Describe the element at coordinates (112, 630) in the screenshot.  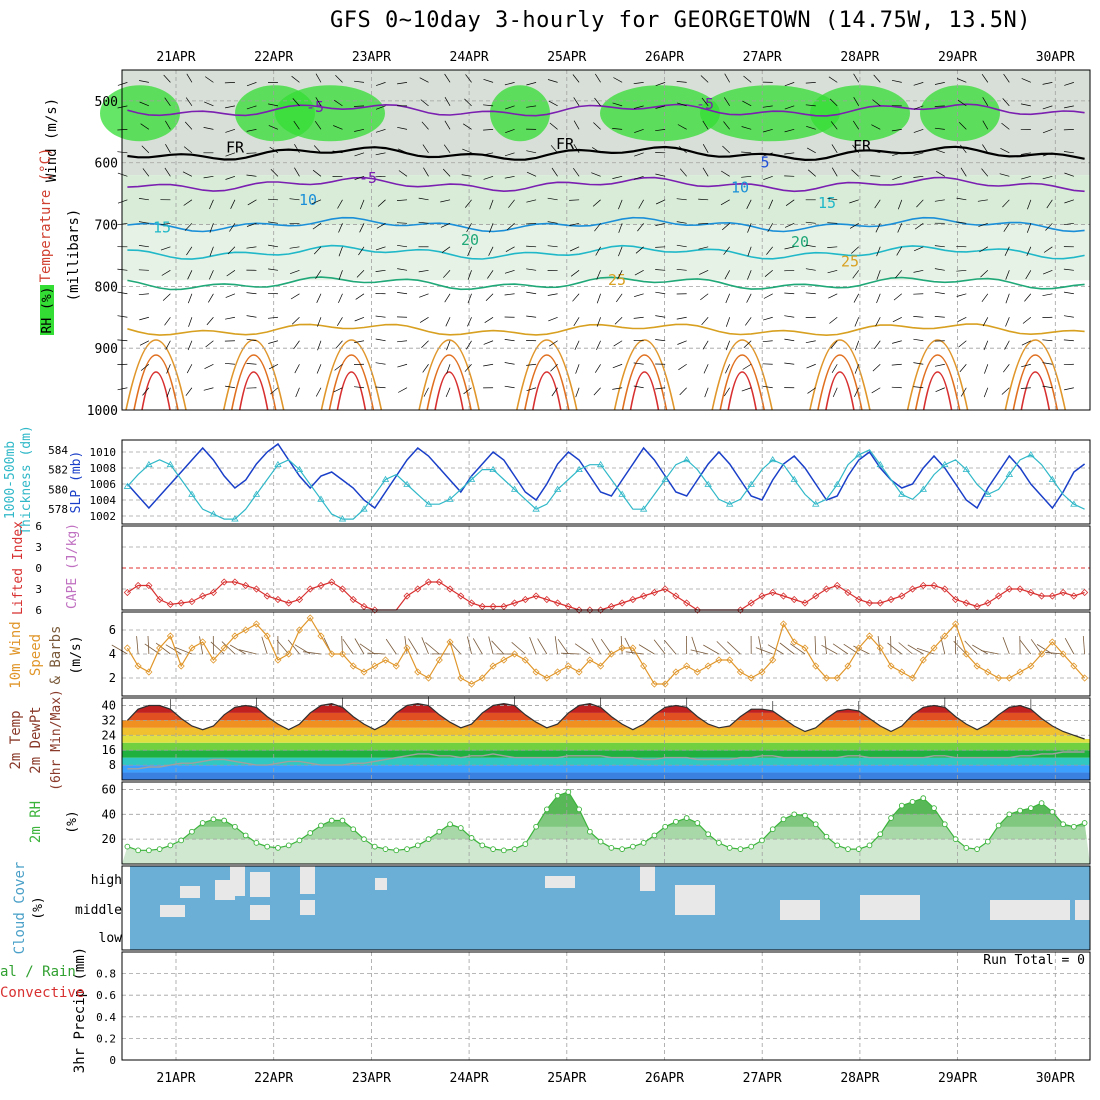
I see `wind-tick-label: 6` at that location.